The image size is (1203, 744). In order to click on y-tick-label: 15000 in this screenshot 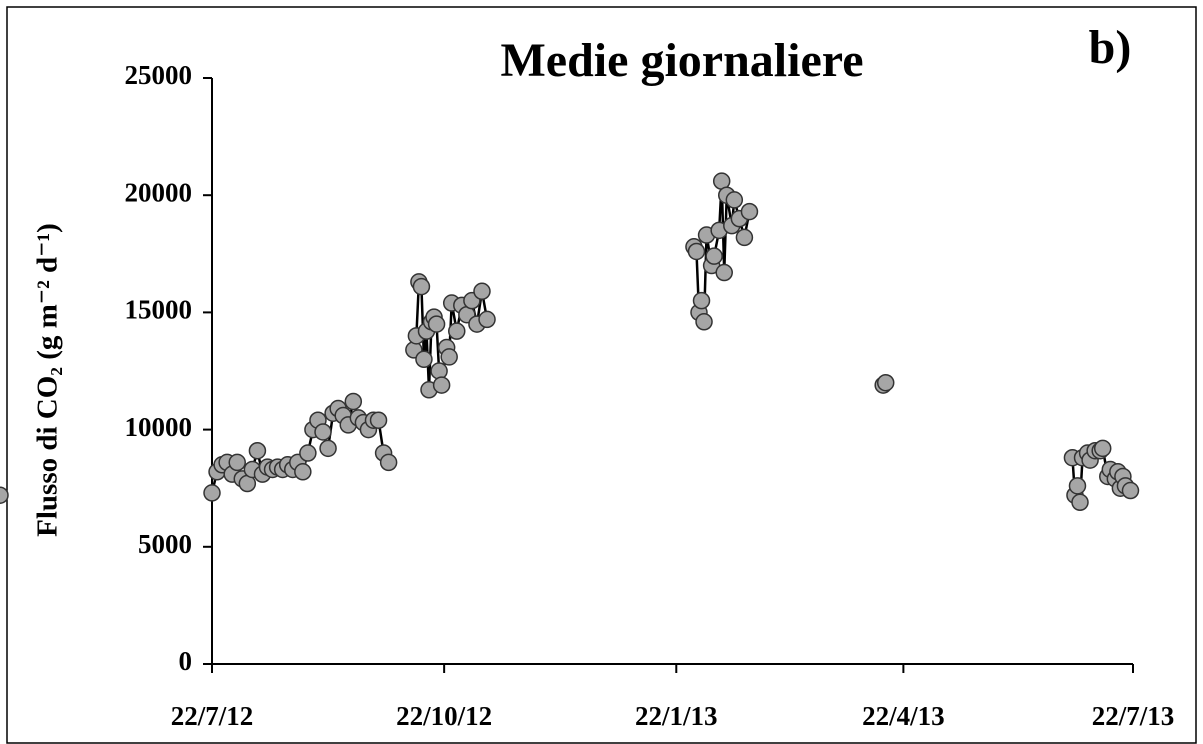, I will do `click(159, 310)`.